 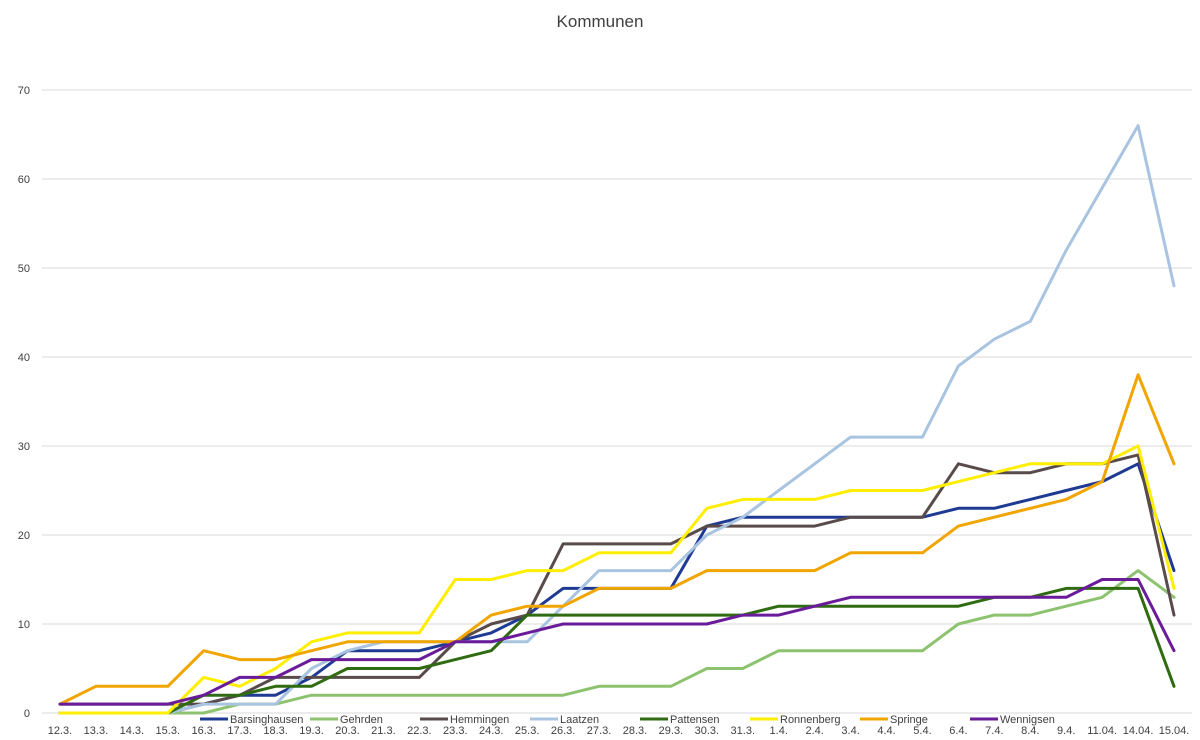 I want to click on y-tick-label: 70, so click(x=24, y=91).